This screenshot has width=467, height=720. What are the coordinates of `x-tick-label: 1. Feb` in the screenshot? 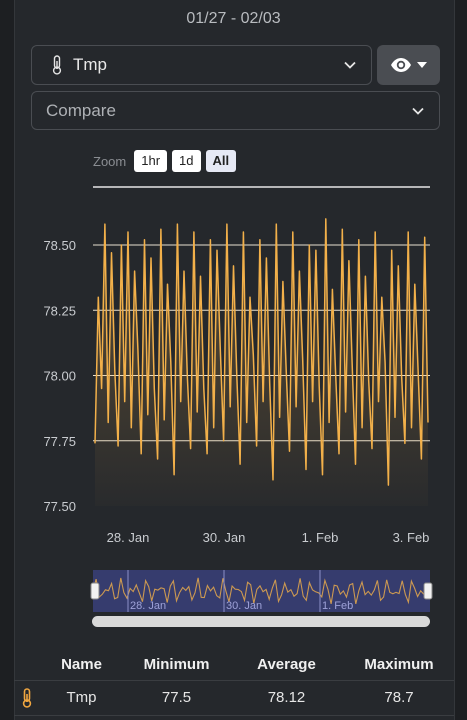 It's located at (320, 537).